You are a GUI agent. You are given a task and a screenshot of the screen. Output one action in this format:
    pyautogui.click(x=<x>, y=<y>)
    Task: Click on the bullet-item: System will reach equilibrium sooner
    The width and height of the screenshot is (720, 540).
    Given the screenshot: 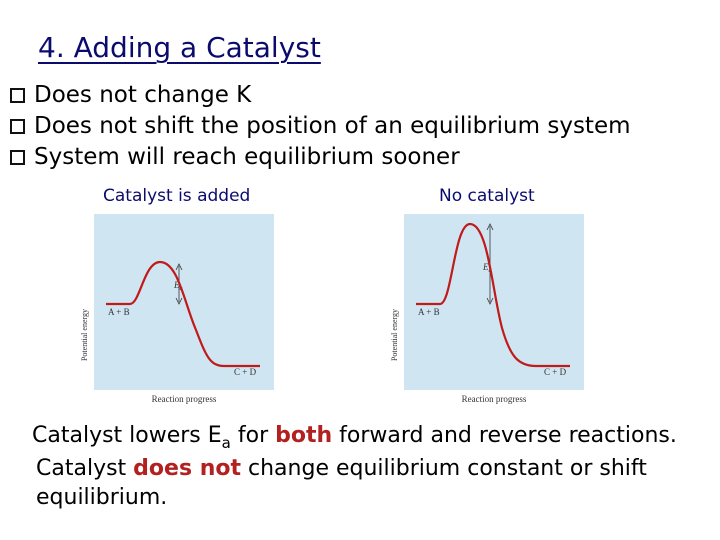 What is the action you would take?
    pyautogui.click(x=235, y=157)
    